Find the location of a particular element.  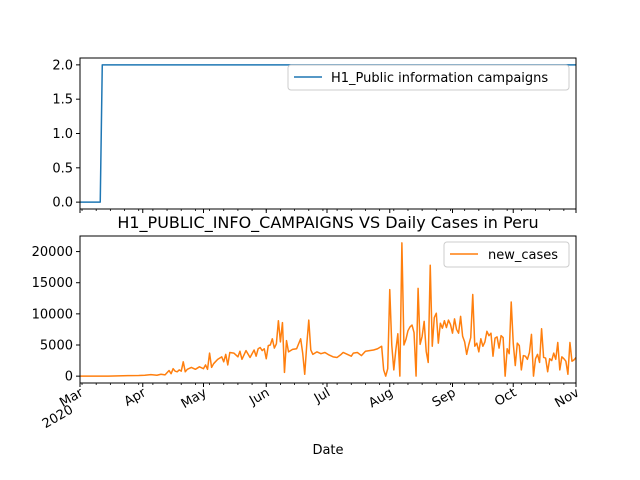

top-chart-y-axis: 0.0 0.5 1.0 1.5 2.0 is located at coordinates (66, 134).